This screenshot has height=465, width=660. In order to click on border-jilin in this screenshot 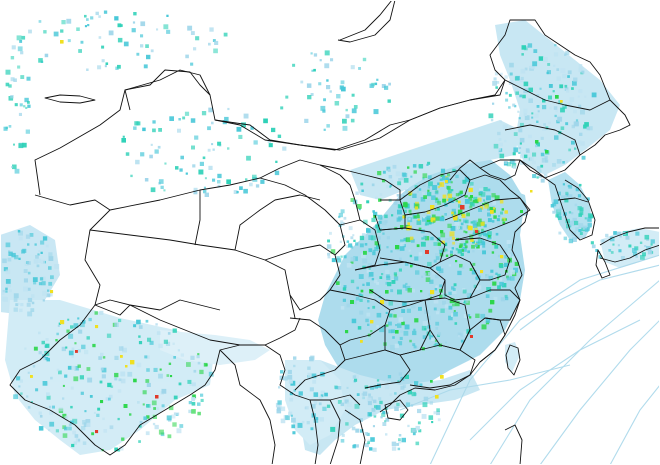, I will do `click(542, 140)`.